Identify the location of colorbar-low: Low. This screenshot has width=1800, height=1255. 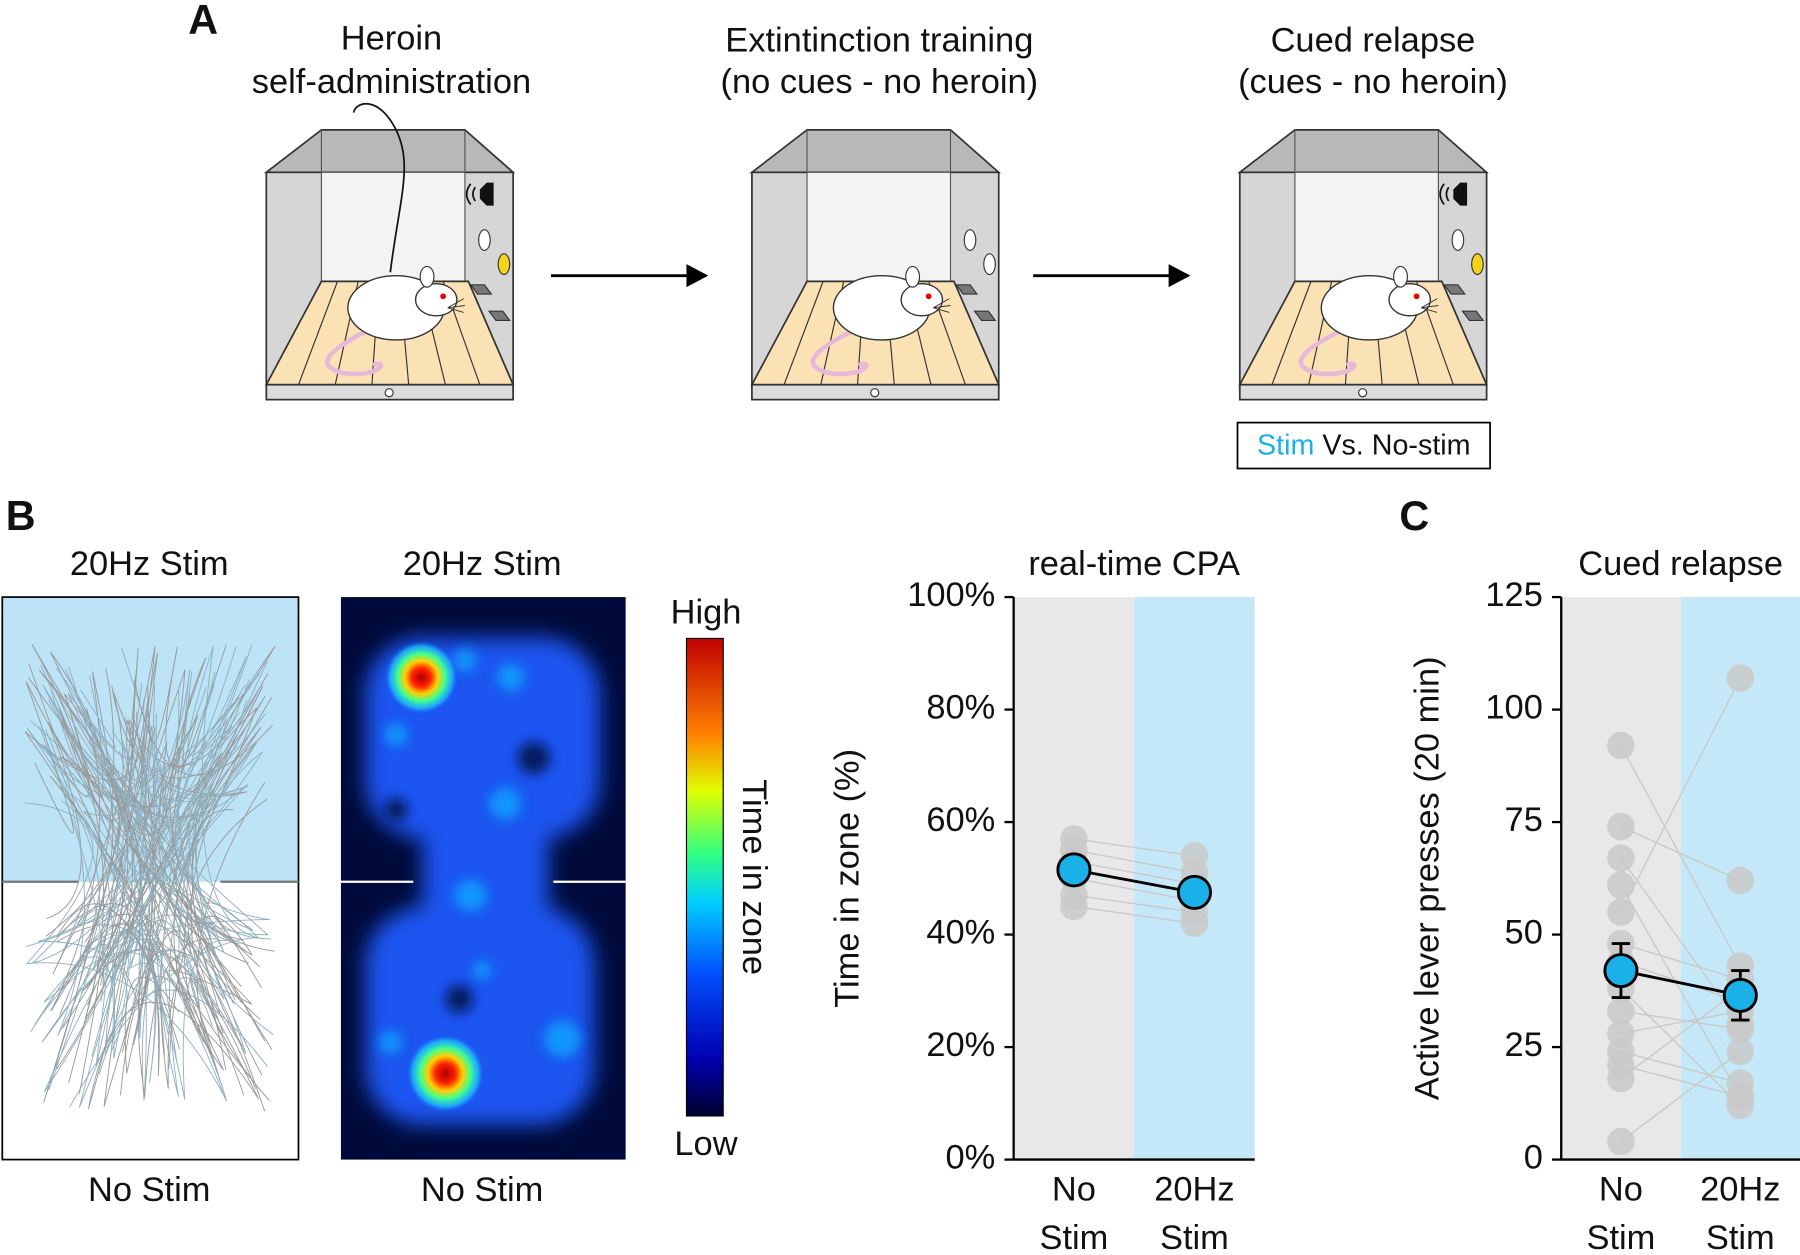
(705, 1144).